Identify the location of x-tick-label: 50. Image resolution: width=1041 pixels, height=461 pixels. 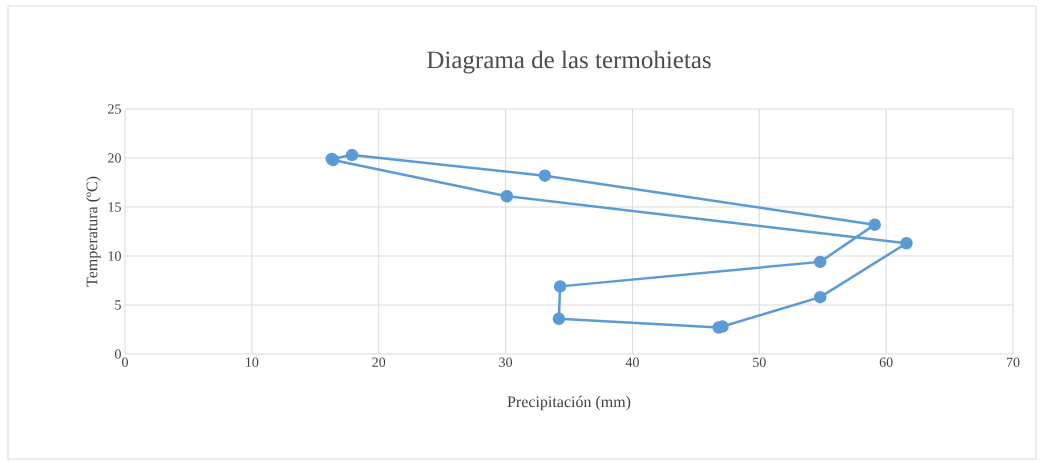
(759, 362).